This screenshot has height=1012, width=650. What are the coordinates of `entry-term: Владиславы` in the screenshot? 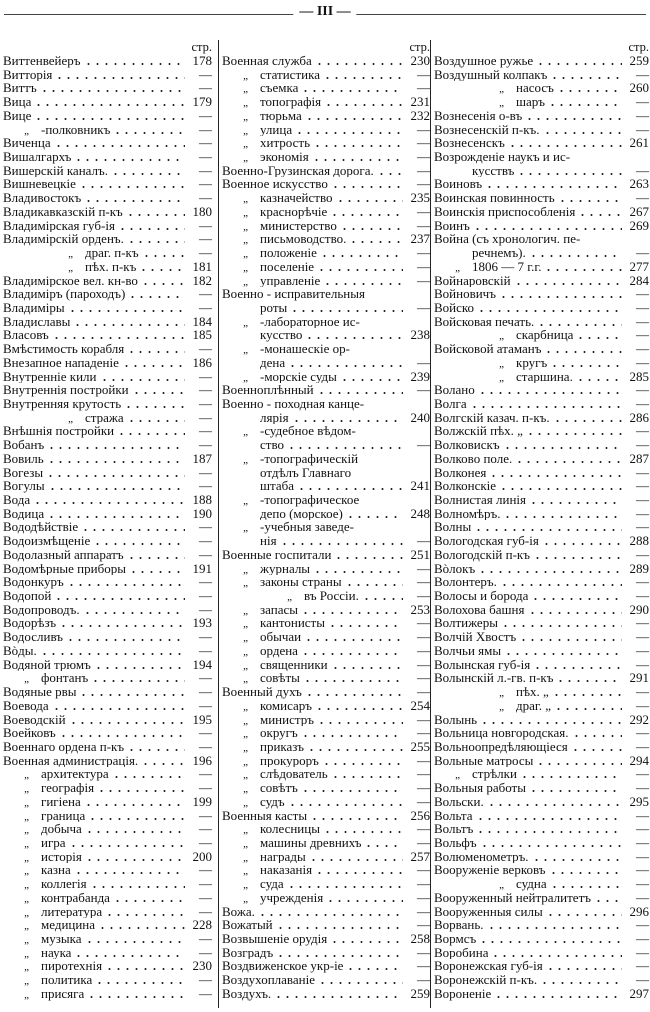 It's located at (37, 321).